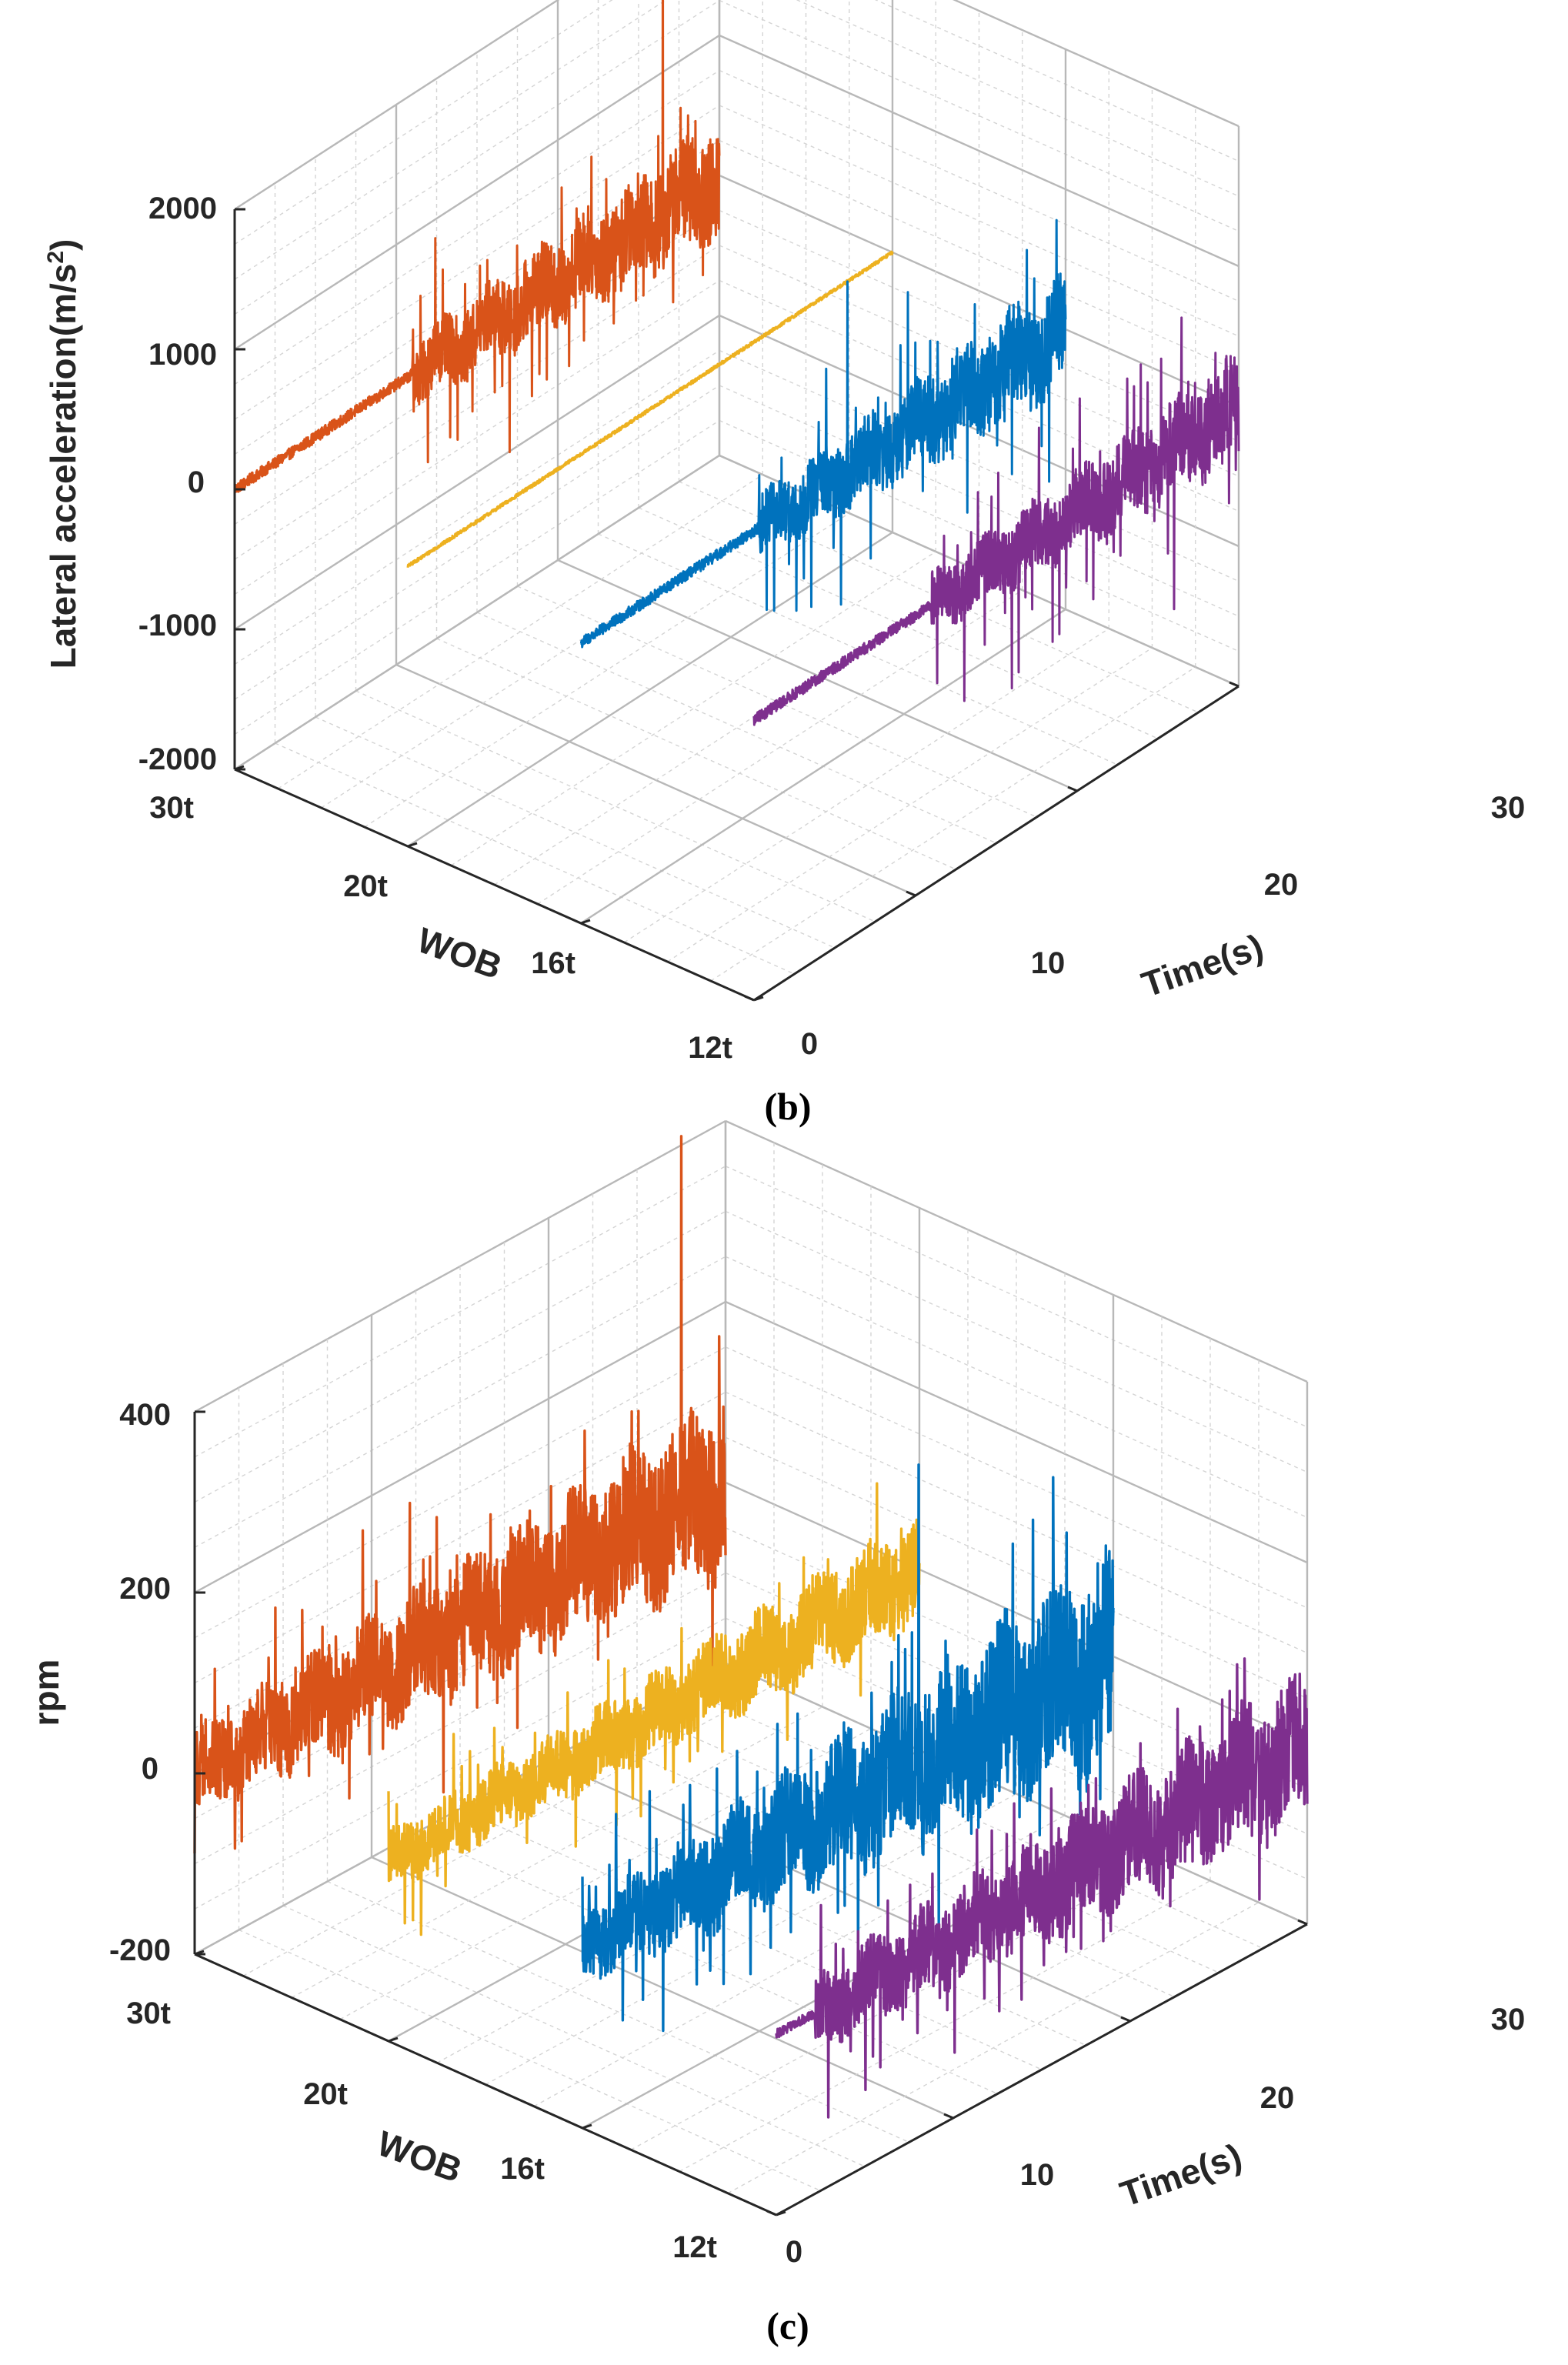 The image size is (1568, 2365). I want to click on series-line-12t, so click(1042, 1888).